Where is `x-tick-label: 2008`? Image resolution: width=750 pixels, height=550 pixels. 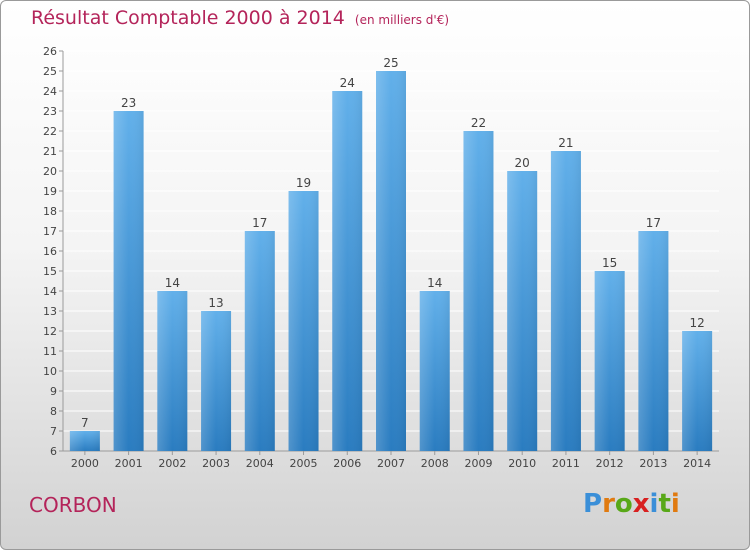
x-tick-label: 2008 is located at coordinates (435, 463).